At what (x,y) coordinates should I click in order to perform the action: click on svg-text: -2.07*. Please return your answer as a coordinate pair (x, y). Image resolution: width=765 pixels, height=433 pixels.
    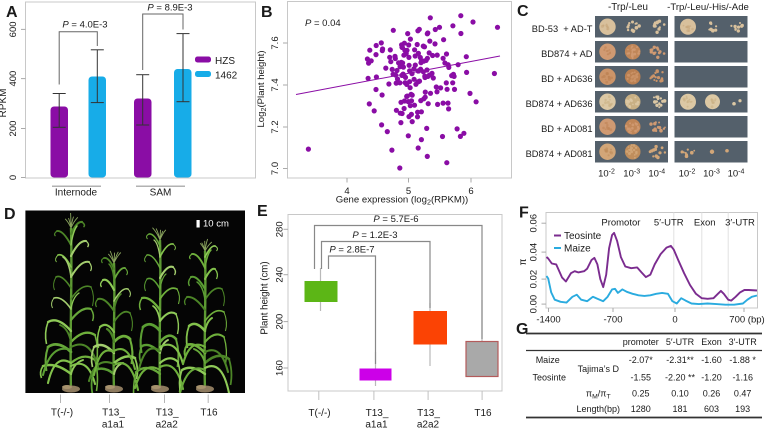
    Looking at the image, I should click on (641, 360).